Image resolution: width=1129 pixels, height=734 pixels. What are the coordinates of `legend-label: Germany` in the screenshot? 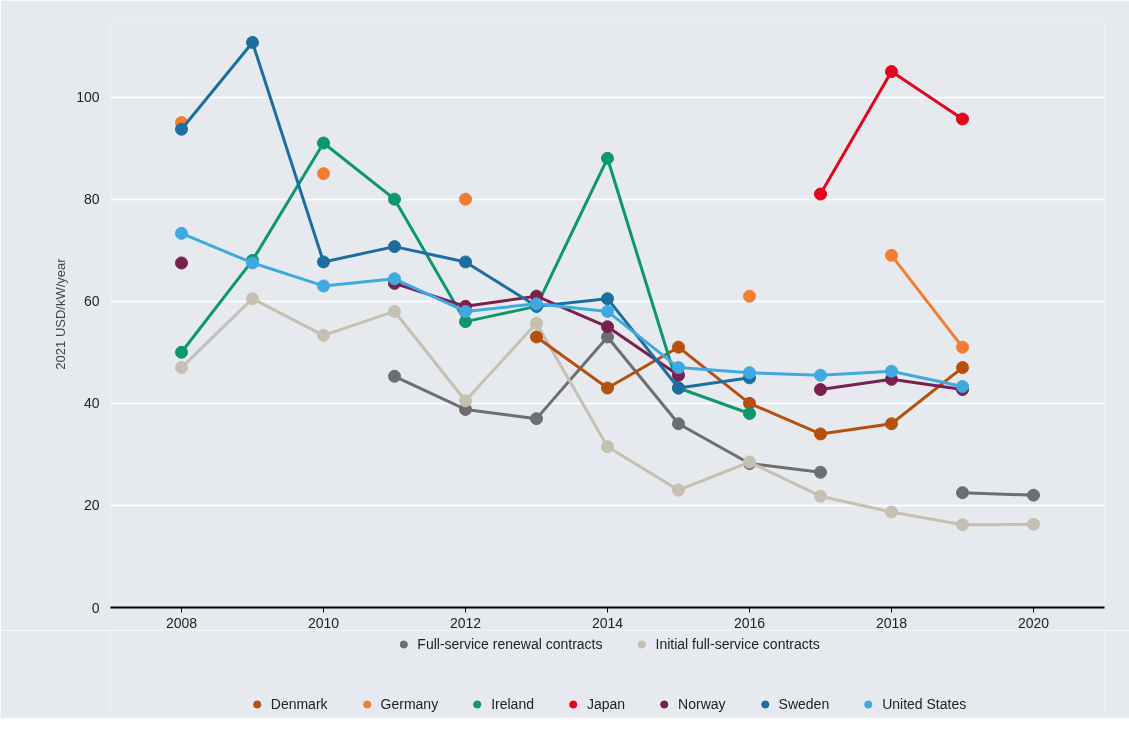 It's located at (409, 704).